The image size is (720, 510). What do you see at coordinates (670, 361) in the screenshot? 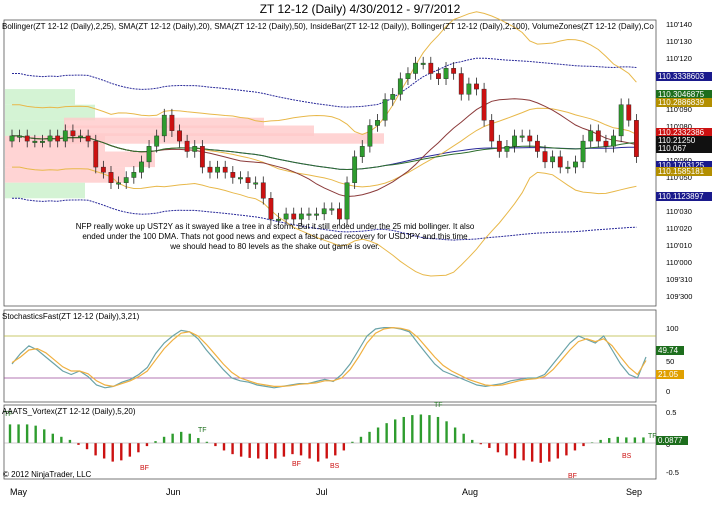
I see `stoch-axis-label: 50` at bounding box center [670, 361].